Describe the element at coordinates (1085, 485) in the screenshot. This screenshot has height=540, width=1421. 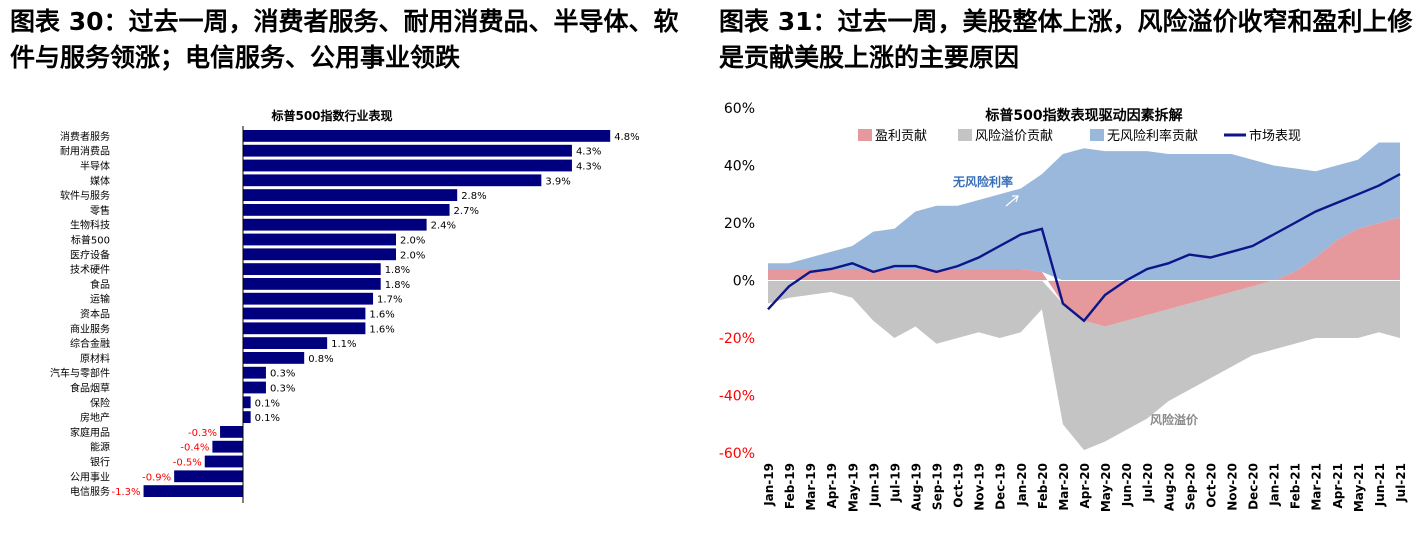
I see `x-tick-label: Apr-20` at that location.